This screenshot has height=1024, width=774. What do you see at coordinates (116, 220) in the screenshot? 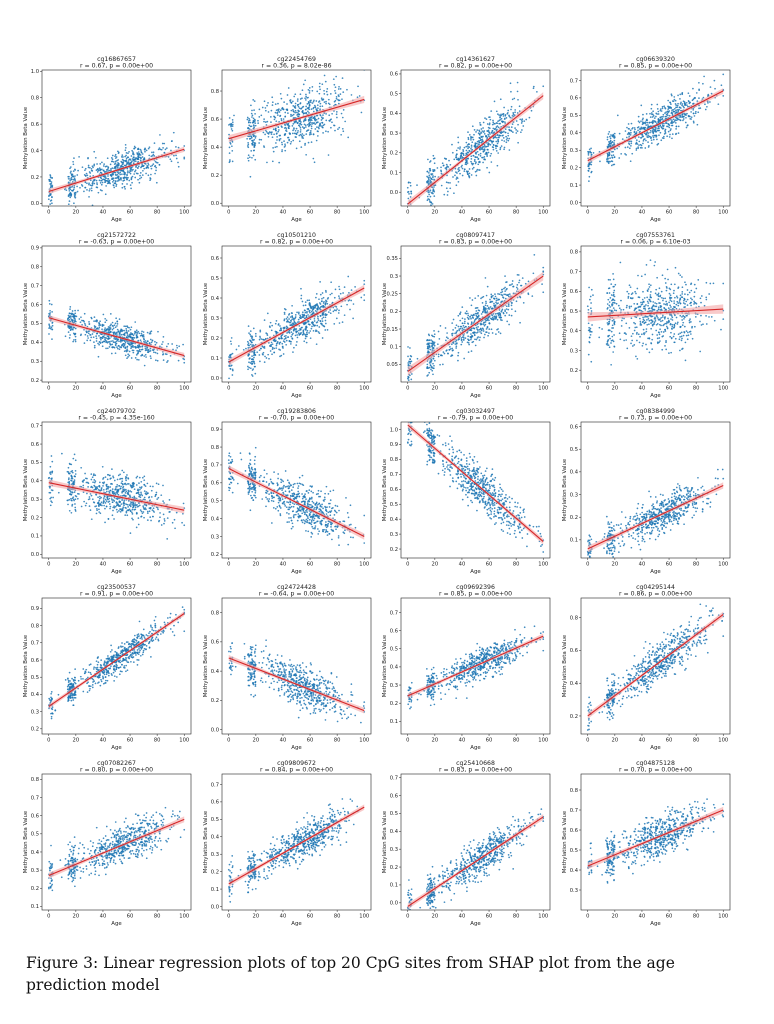
I see `x-axis-label: Age` at bounding box center [116, 220].